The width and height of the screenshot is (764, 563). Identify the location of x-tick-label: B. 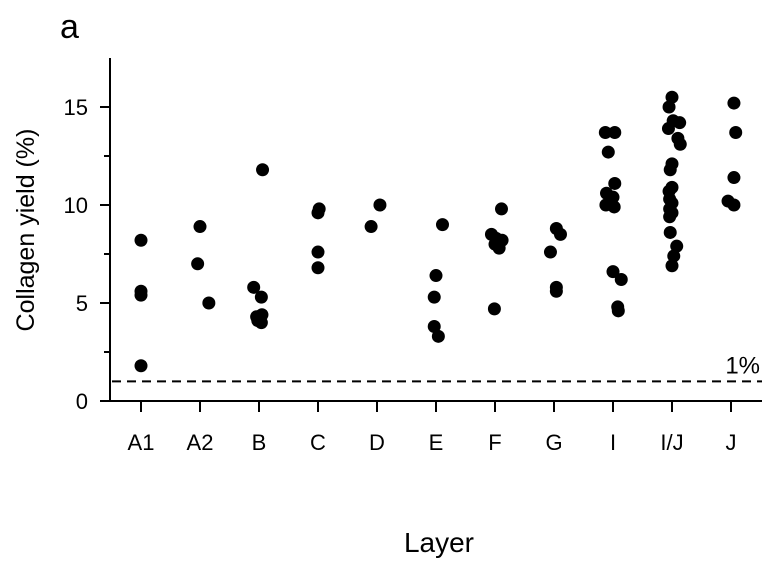
(259, 442).